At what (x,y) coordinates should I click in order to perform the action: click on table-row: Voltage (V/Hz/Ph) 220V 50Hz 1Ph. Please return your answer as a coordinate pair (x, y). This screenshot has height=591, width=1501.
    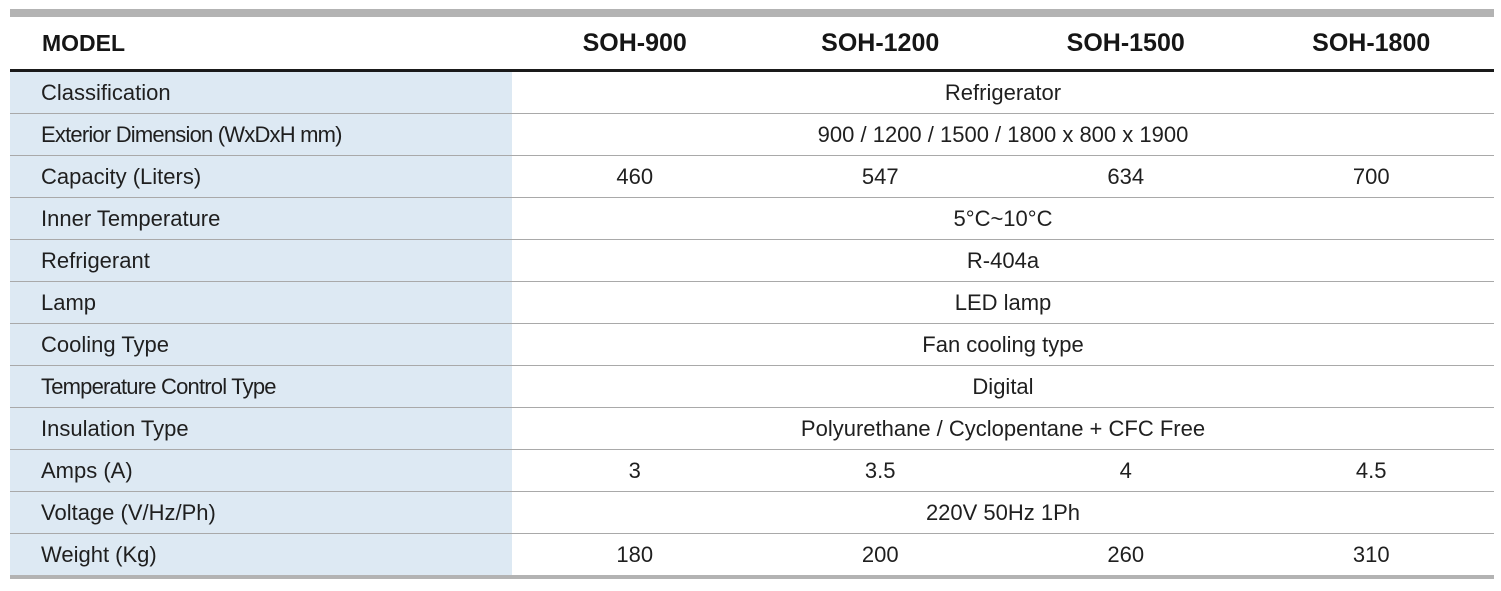
    Looking at the image, I should click on (752, 512).